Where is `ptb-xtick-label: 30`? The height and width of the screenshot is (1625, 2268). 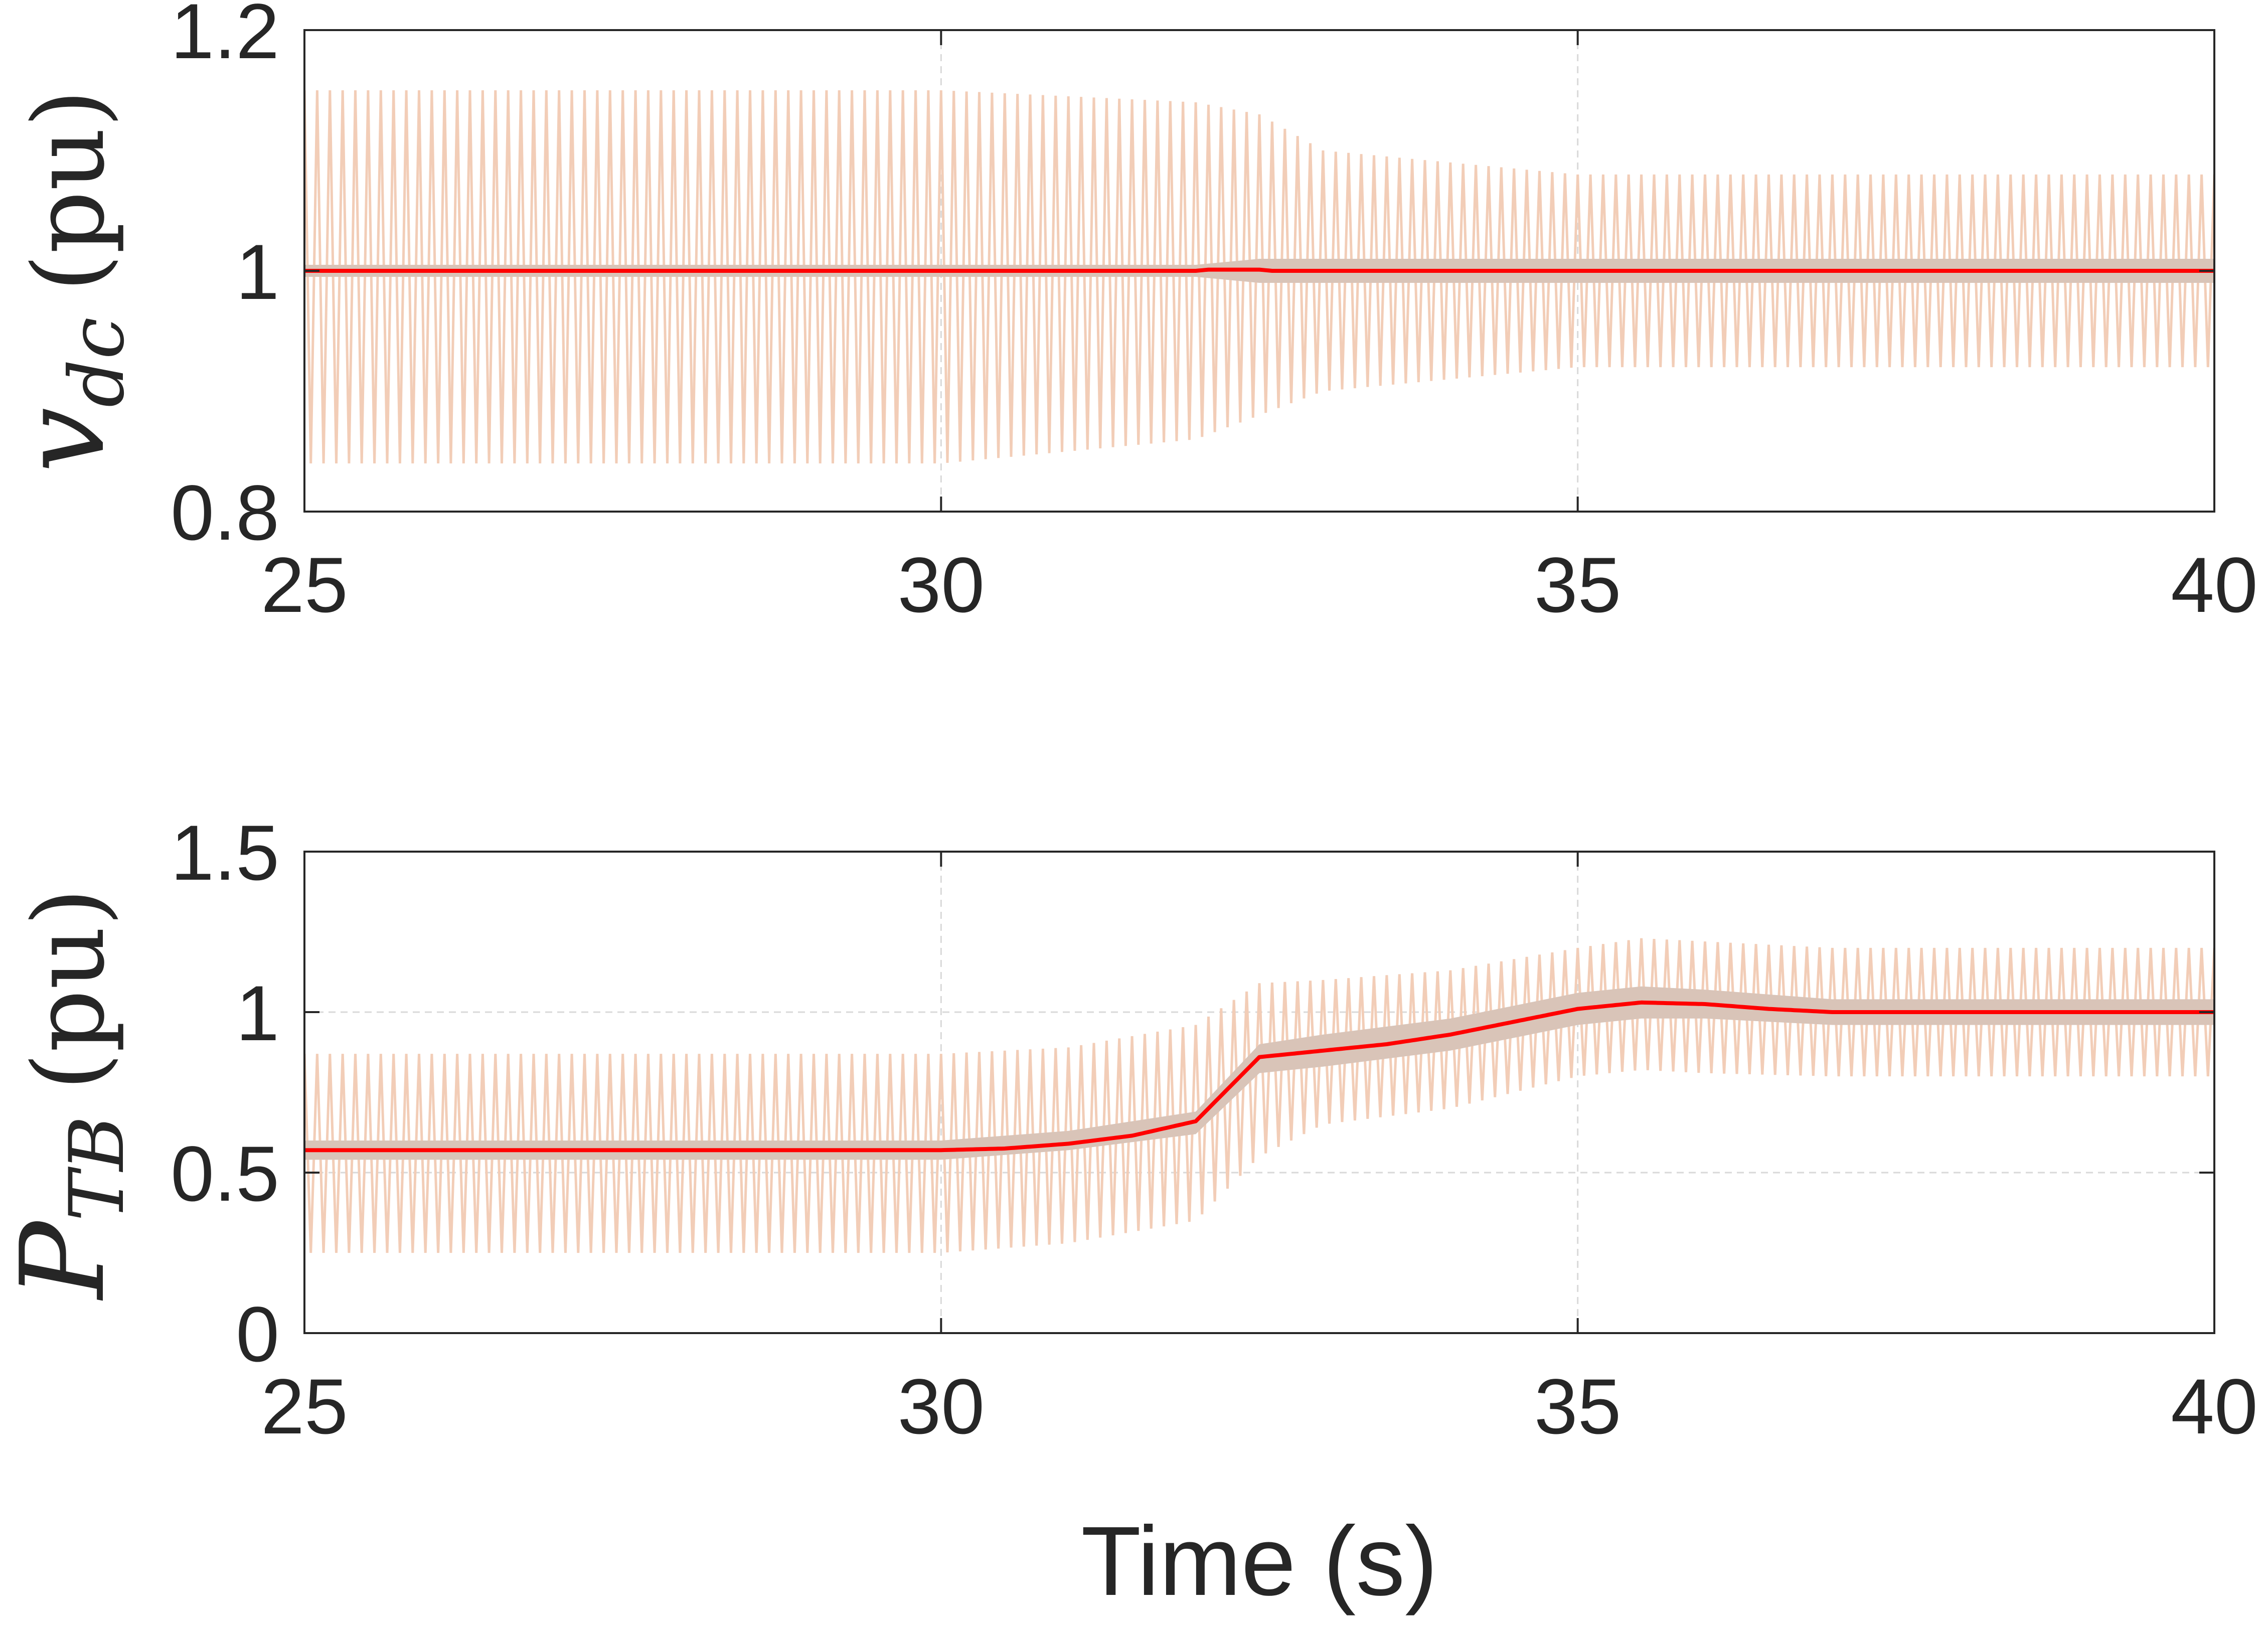
ptb-xtick-label: 30 is located at coordinates (942, 1406).